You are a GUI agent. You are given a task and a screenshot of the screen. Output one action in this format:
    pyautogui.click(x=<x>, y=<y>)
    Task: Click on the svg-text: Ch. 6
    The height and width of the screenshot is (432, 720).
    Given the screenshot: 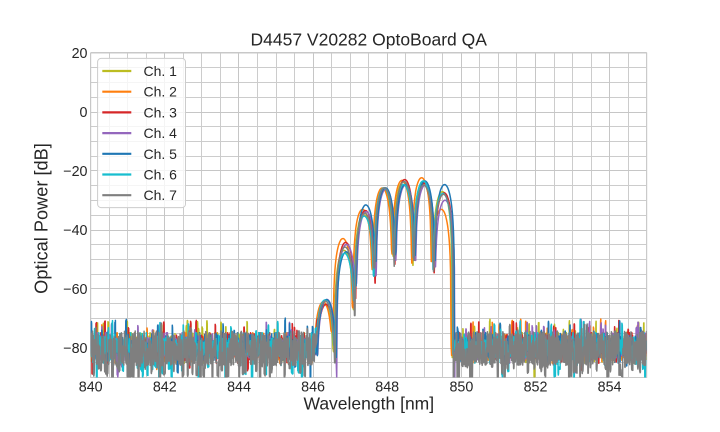 What is the action you would take?
    pyautogui.click(x=161, y=175)
    